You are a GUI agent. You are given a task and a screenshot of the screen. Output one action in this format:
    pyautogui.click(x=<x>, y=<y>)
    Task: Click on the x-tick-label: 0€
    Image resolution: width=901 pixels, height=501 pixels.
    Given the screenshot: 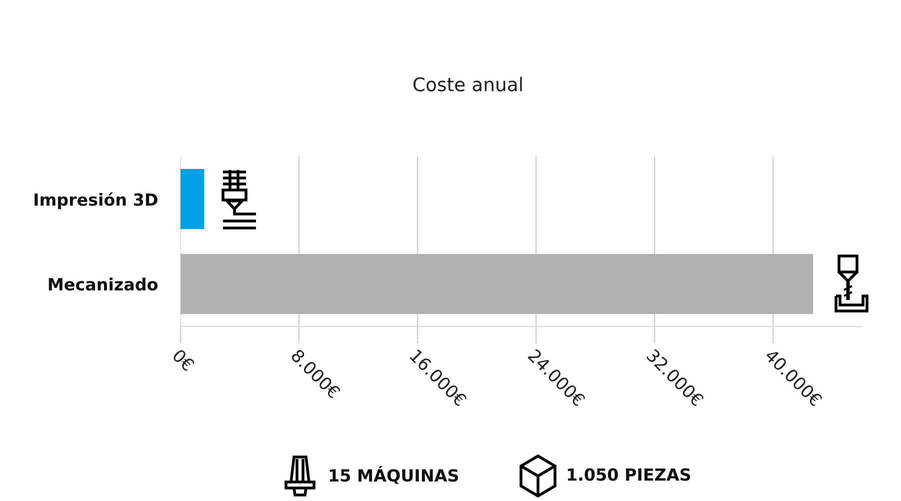 What is the action you would take?
    pyautogui.click(x=184, y=360)
    